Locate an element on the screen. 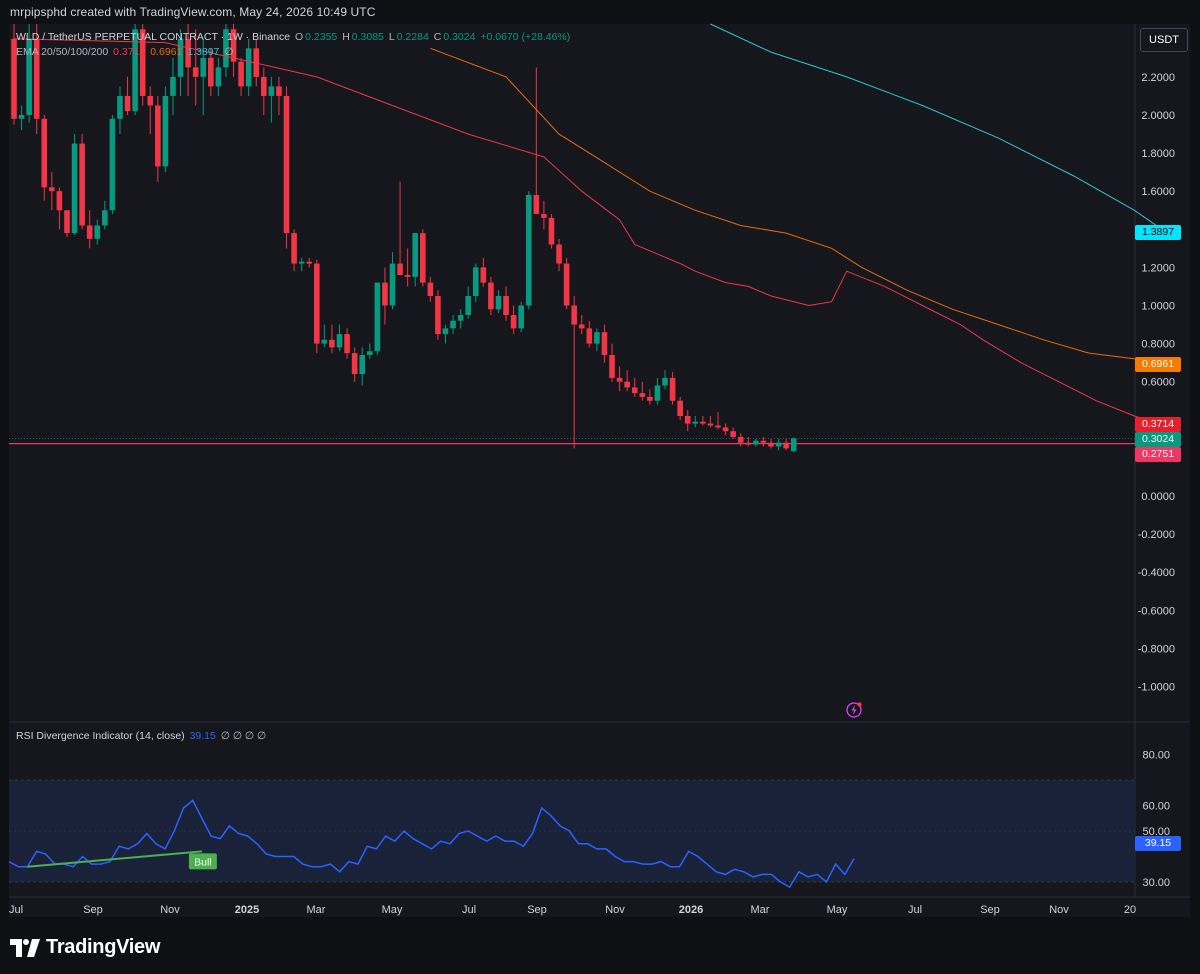 The width and height of the screenshot is (1200, 974). price-axis-tick: 1.0000 is located at coordinates (1158, 307).